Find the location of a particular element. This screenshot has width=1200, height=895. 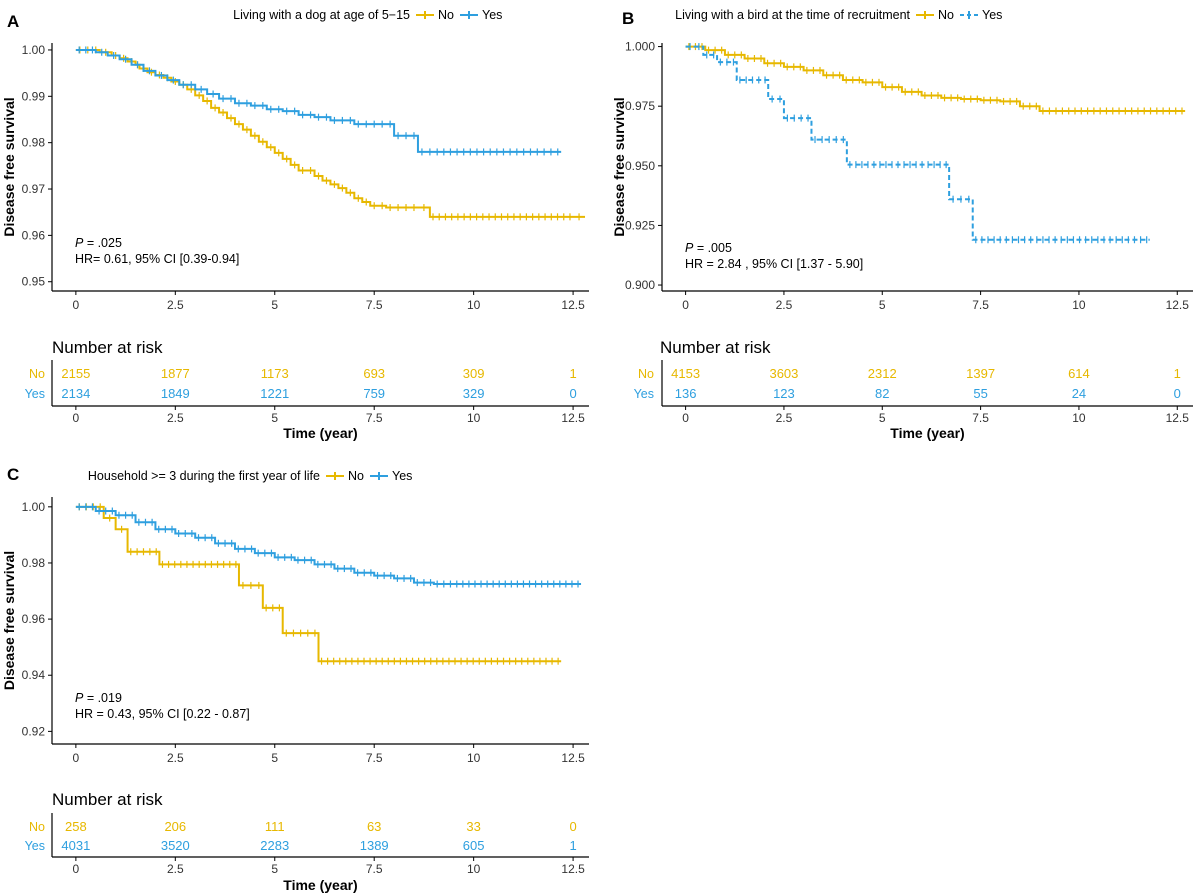

risk-count: 3603 is located at coordinates (783, 373).